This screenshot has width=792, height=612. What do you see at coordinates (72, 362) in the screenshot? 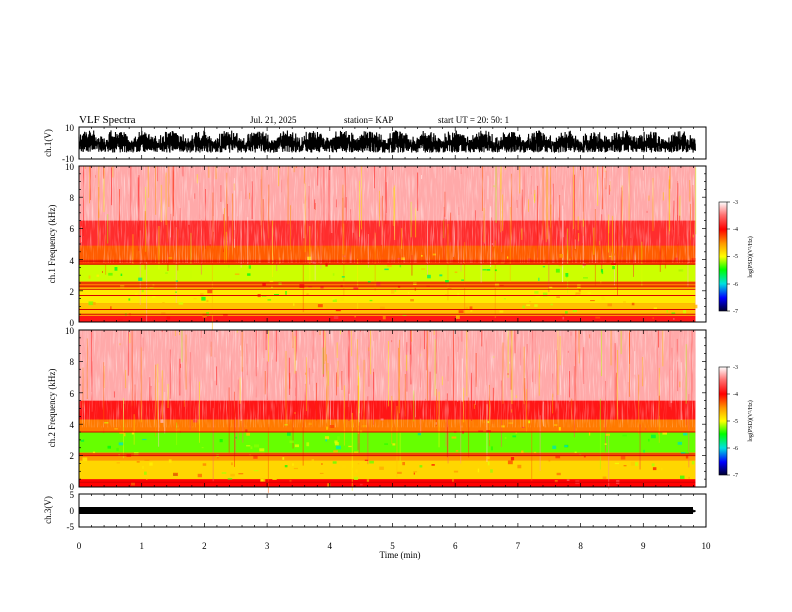
I see `ch2-spec-ytick-8: 8` at bounding box center [72, 362].